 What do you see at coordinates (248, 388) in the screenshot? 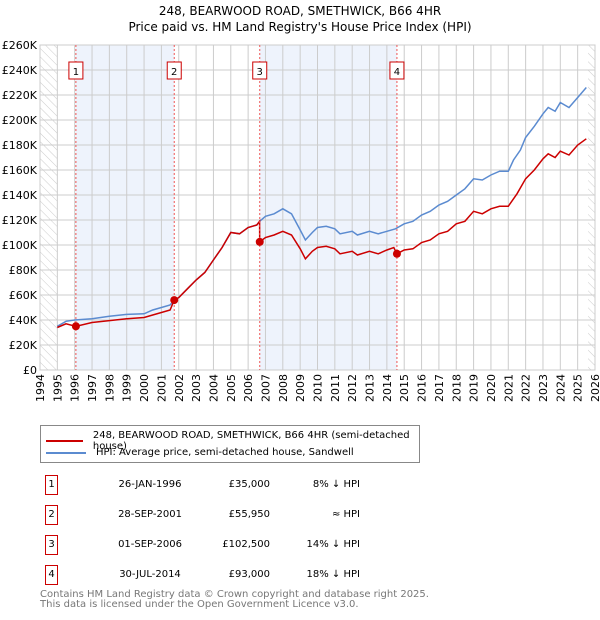
I see `x-tick-label: 2006` at bounding box center [248, 388].